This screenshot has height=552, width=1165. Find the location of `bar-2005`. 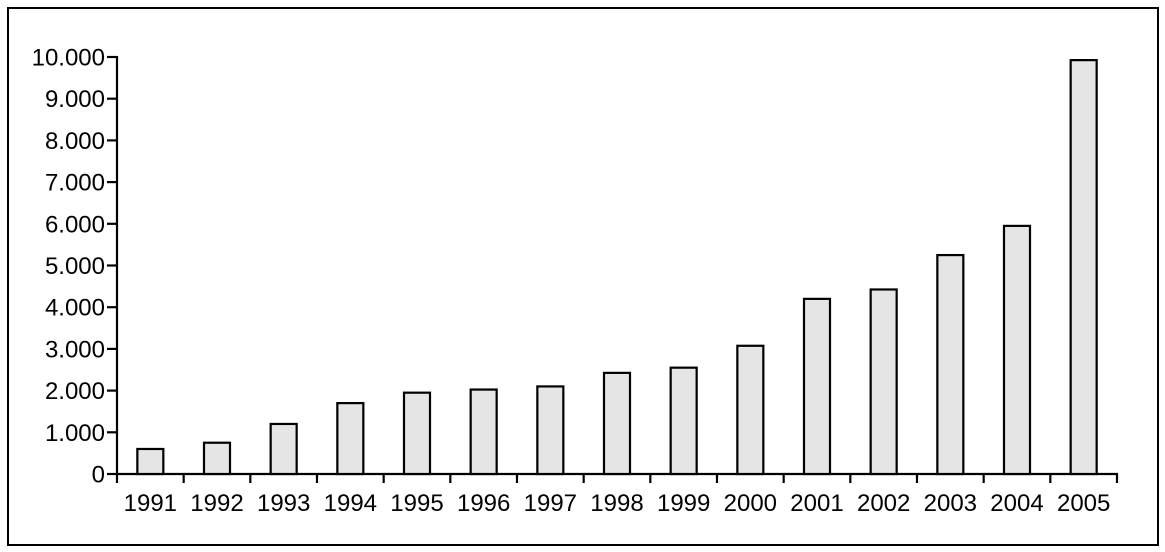

bar-2005 is located at coordinates (1083, 267).